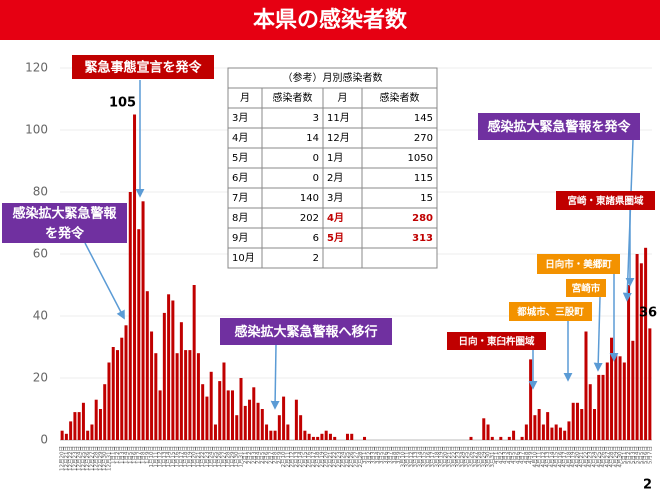 Image resolution: width=660 pixels, height=495 pixels. Describe the element at coordinates (287, 457) in the screenshot. I see `x-tick-label: 2月11日` at that location.